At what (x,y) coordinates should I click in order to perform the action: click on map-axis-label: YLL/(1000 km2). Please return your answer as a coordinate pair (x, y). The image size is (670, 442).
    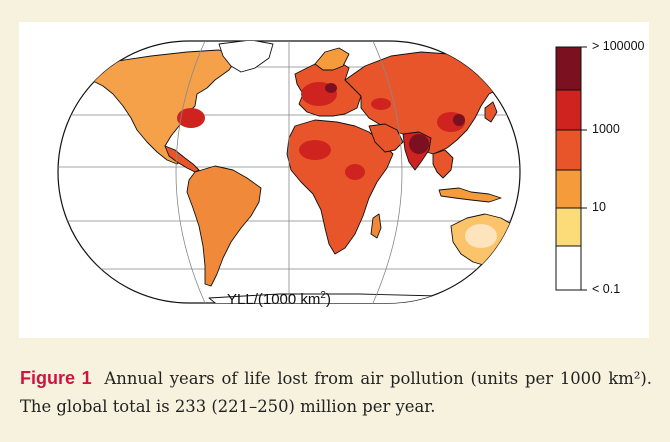
    Looking at the image, I should click on (279, 299).